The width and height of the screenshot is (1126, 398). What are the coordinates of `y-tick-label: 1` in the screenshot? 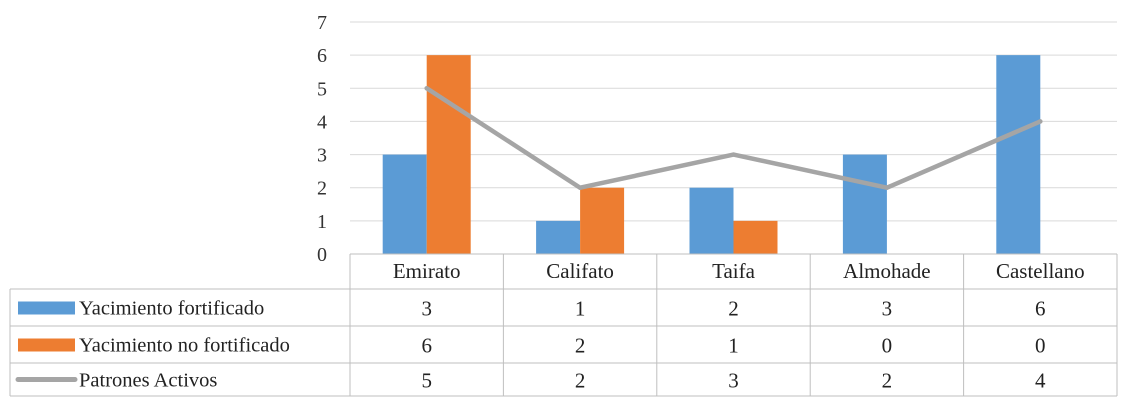 It's located at (322, 222).